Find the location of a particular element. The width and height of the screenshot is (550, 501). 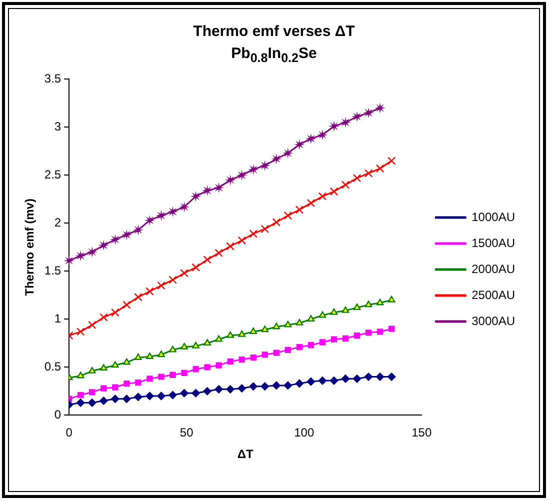

x-tick-label: 100 is located at coordinates (304, 433).